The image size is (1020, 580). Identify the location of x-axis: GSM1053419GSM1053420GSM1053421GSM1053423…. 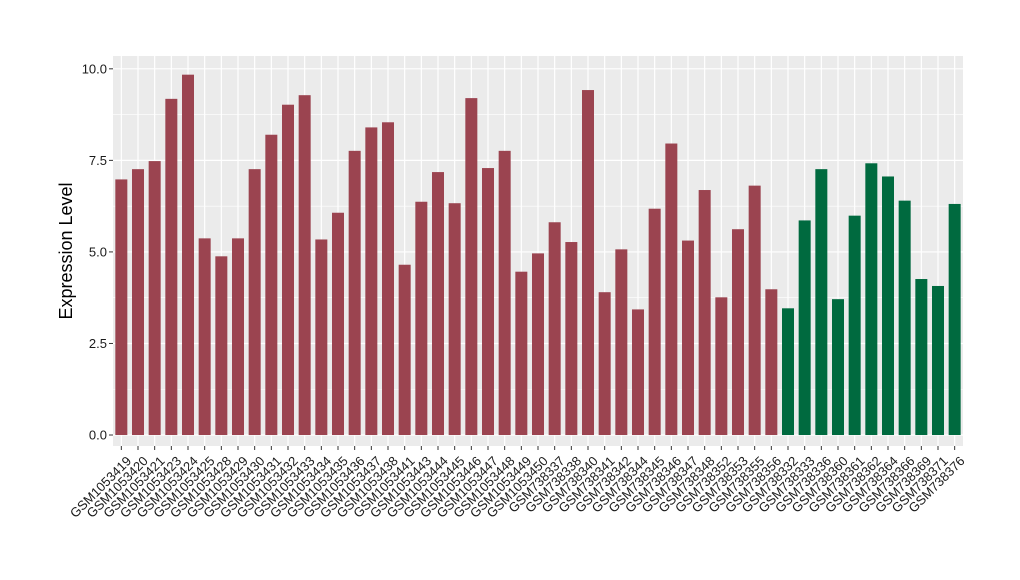
(517, 483).